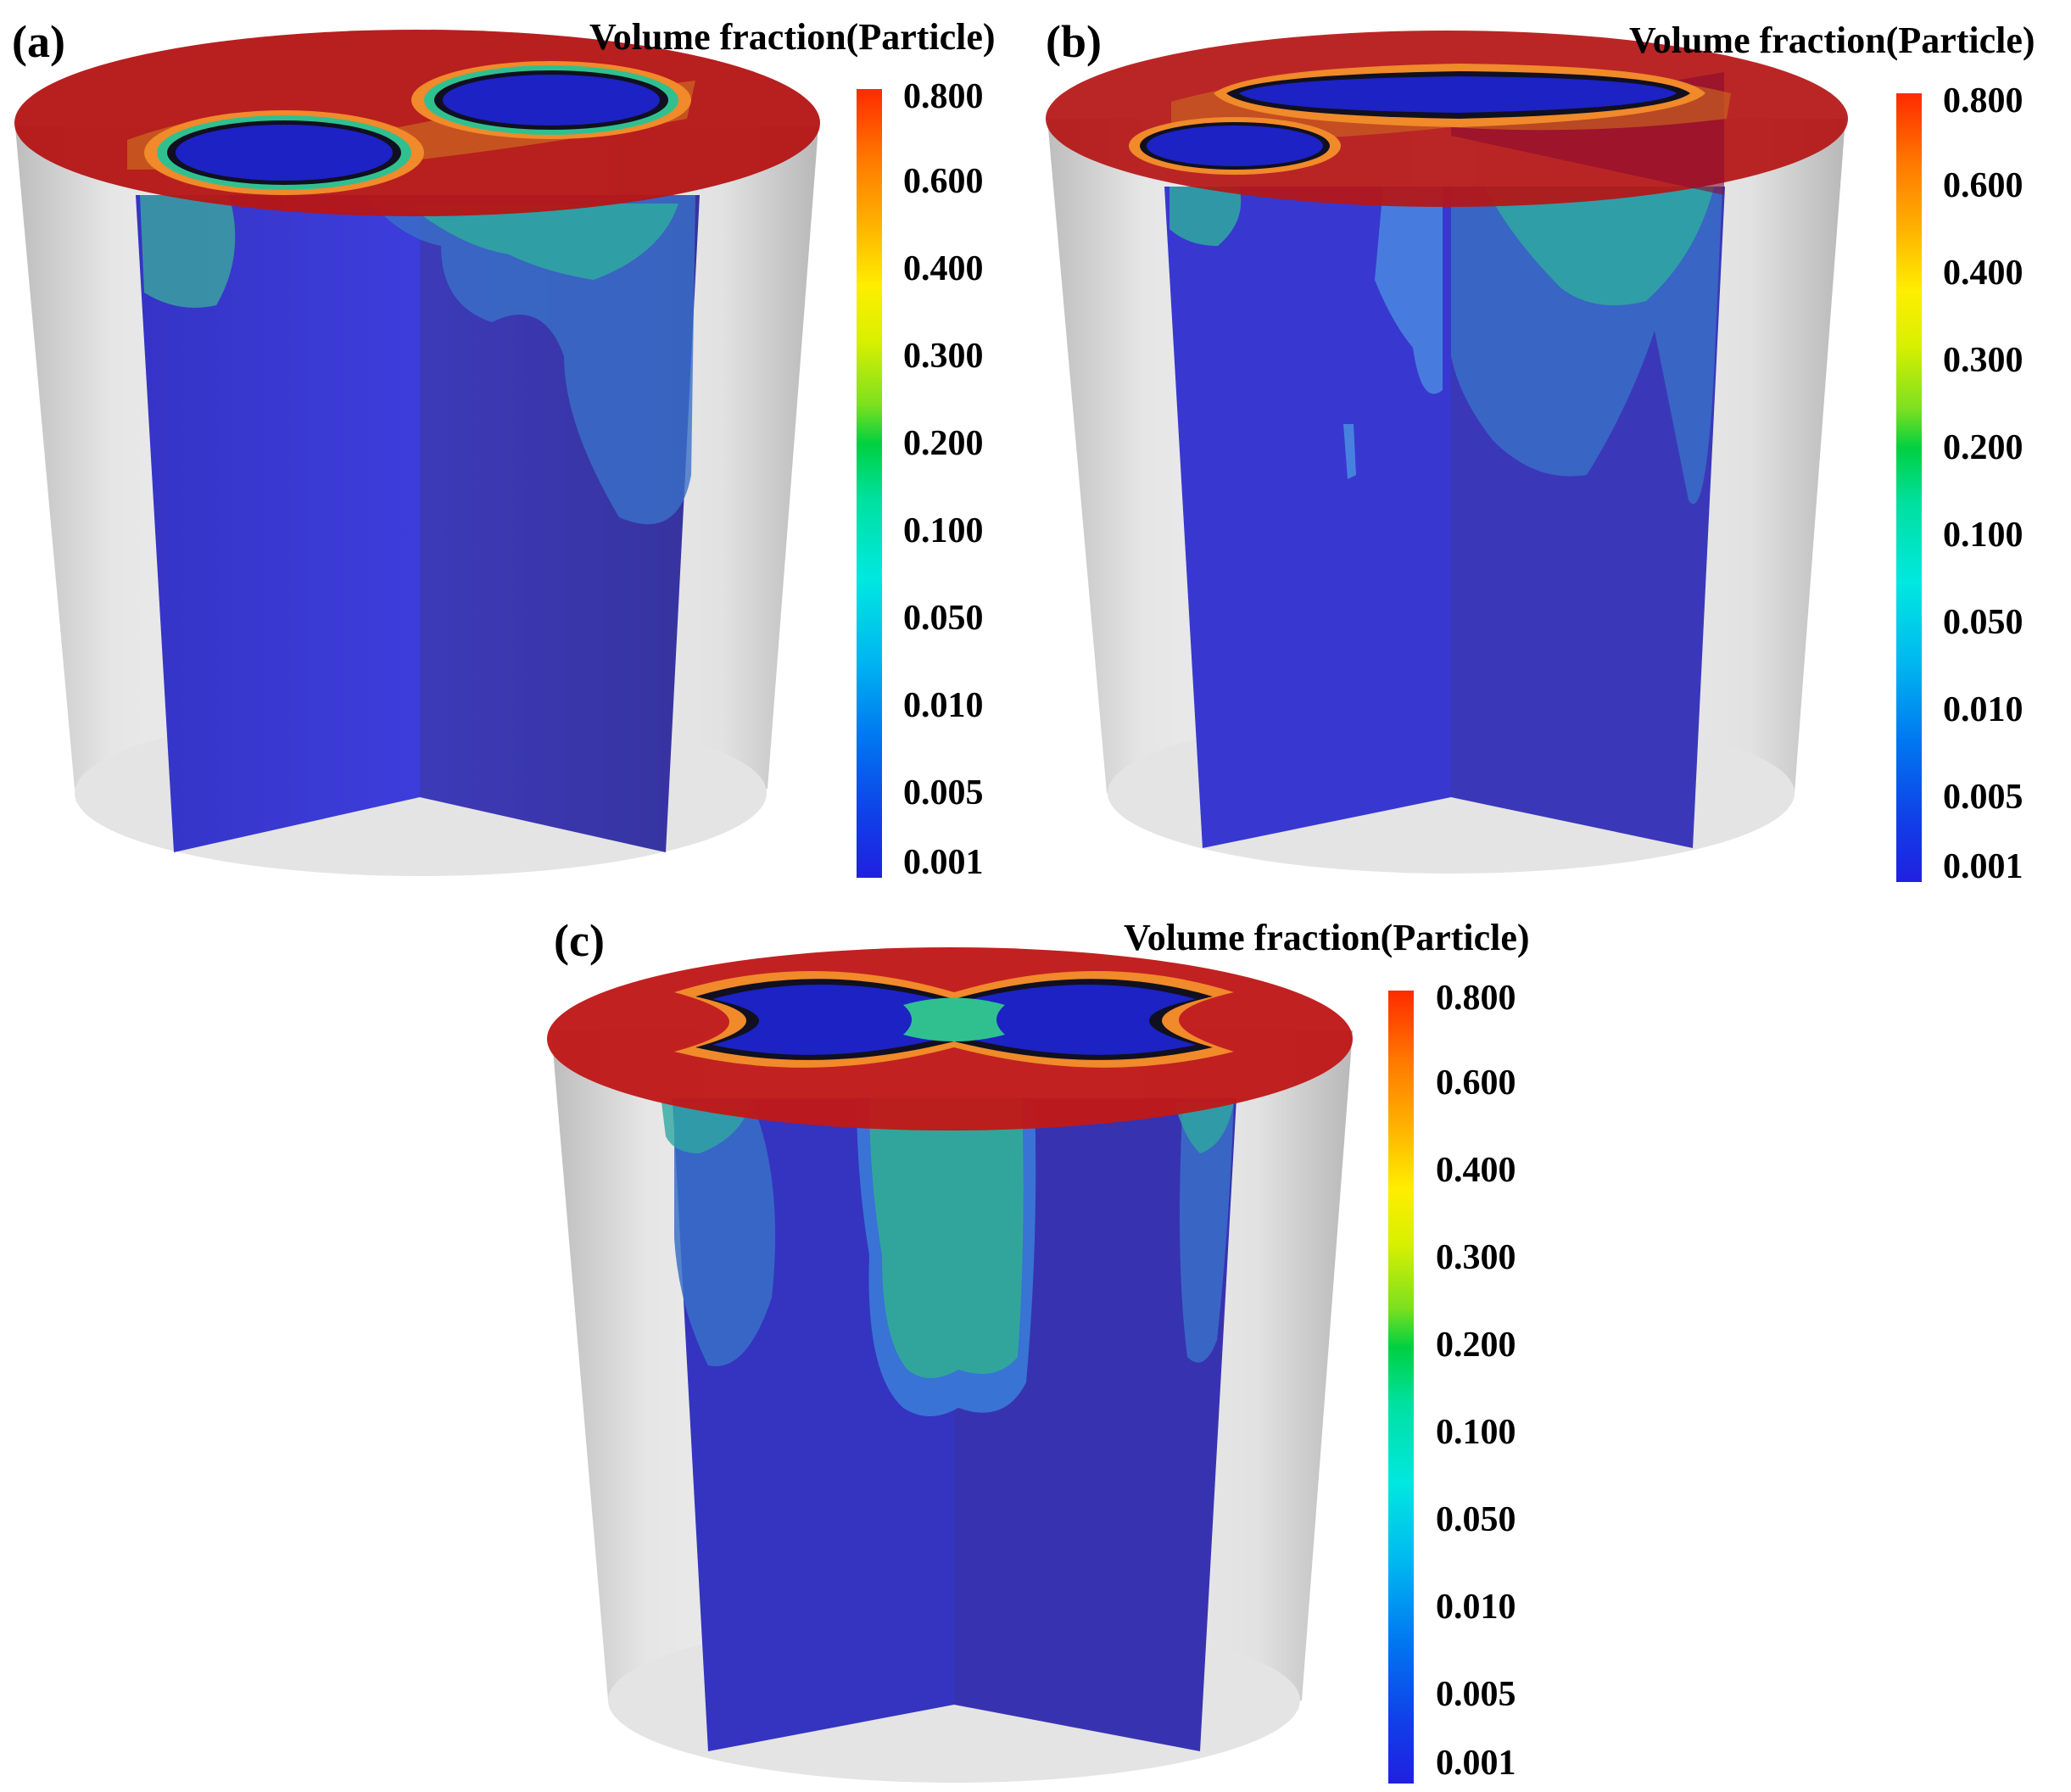 The width and height of the screenshot is (2071, 1792). What do you see at coordinates (38, 41) in the screenshot?
I see `panel-label: (a)` at bounding box center [38, 41].